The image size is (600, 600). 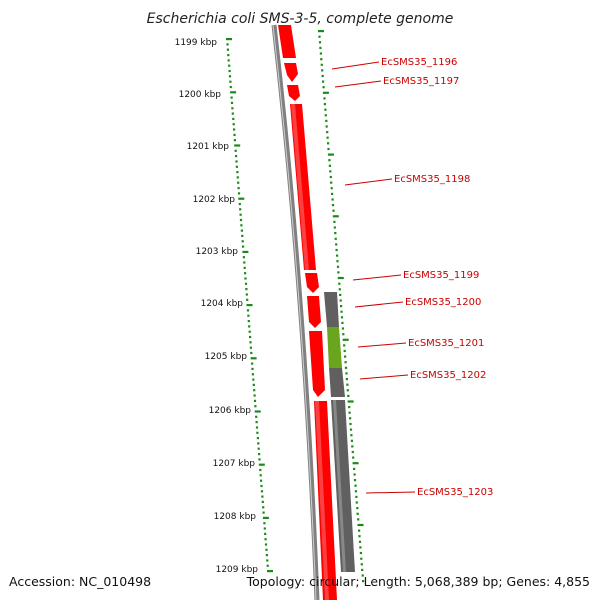 I want to click on accession-text: Accession: NC_010498, so click(x=80, y=581).